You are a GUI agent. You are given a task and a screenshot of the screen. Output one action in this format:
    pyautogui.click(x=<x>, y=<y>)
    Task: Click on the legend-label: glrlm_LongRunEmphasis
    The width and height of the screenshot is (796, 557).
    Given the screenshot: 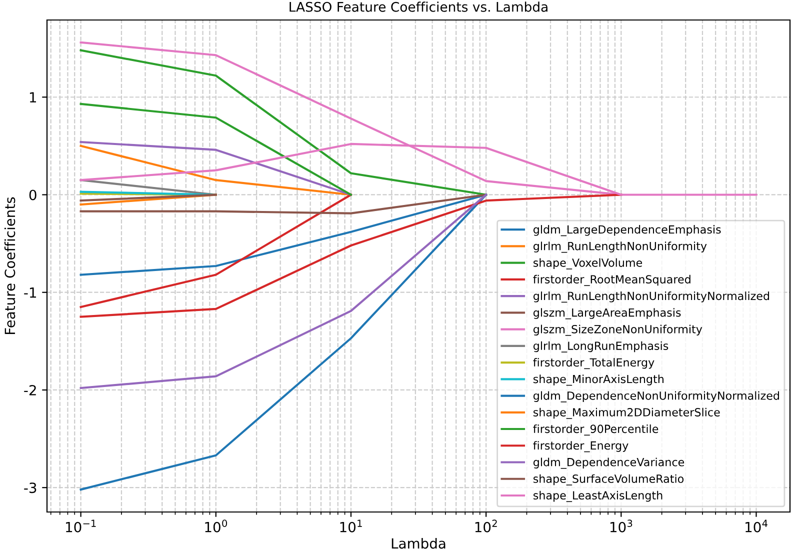 What is the action you would take?
    pyautogui.click(x=600, y=346)
    